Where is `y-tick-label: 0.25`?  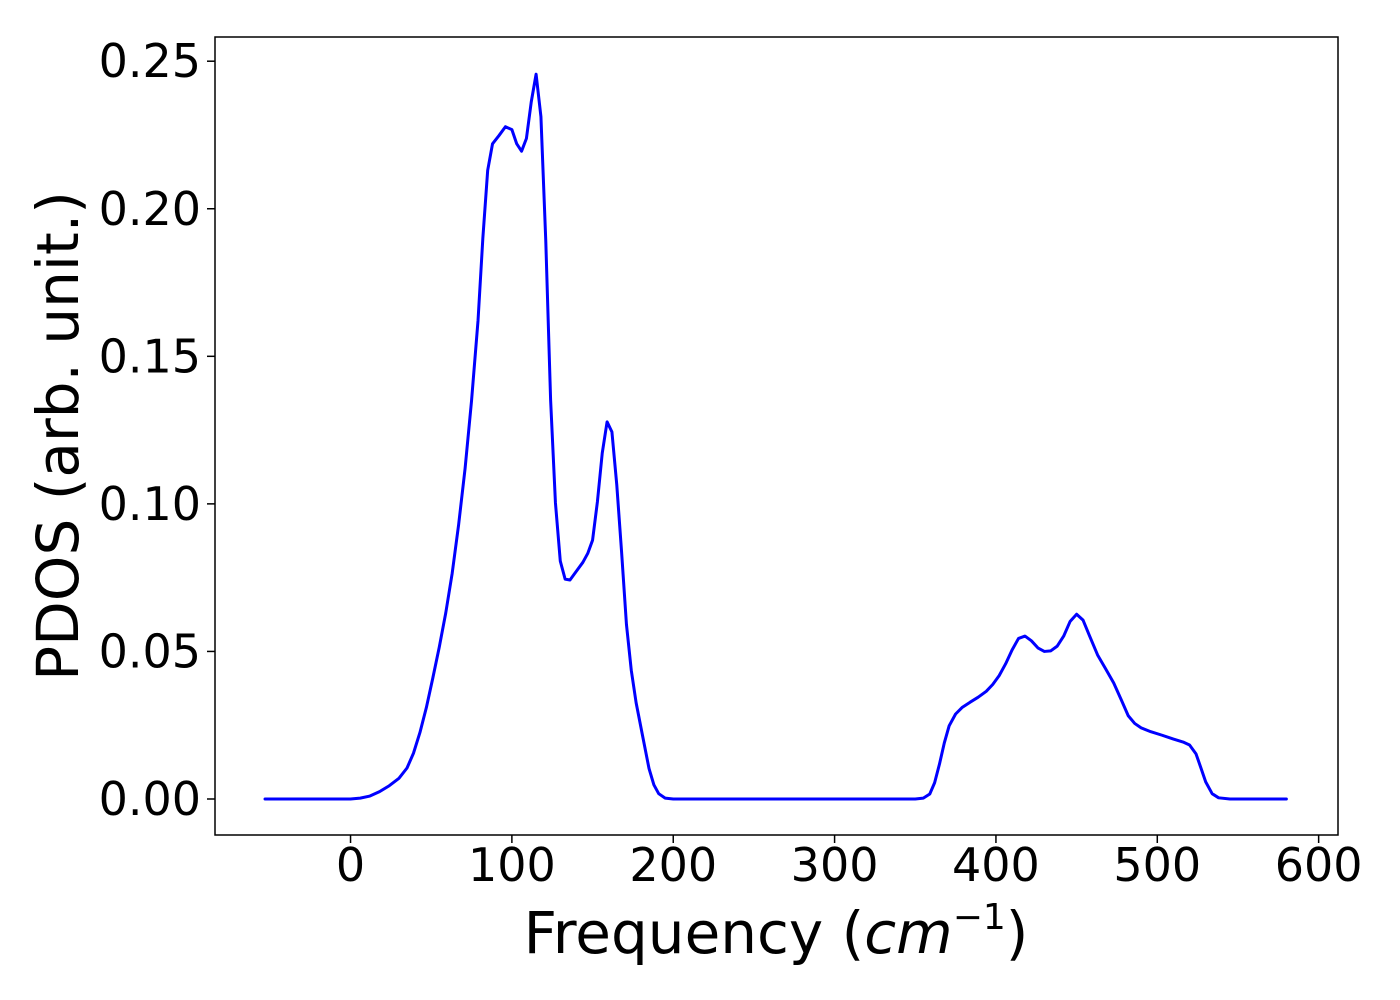
y-tick-label: 0.25 is located at coordinates (150, 61).